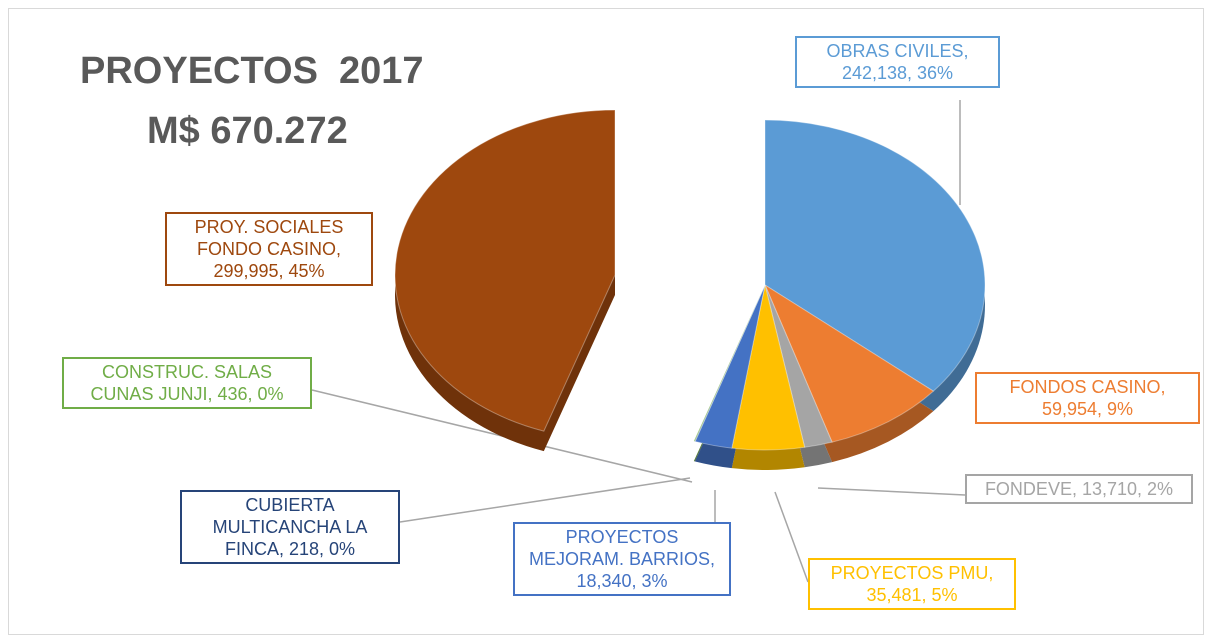 The height and width of the screenshot is (643, 1214). Describe the element at coordinates (252, 71) in the screenshot. I see `chart-title: PROYECTOS 2017` at that location.